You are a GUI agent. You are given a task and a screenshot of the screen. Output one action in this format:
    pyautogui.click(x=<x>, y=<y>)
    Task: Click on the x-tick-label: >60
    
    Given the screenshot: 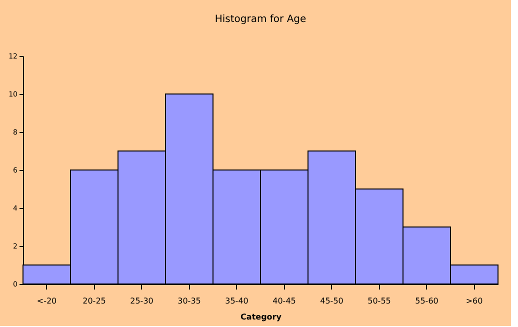 What is the action you would take?
    pyautogui.click(x=474, y=301)
    